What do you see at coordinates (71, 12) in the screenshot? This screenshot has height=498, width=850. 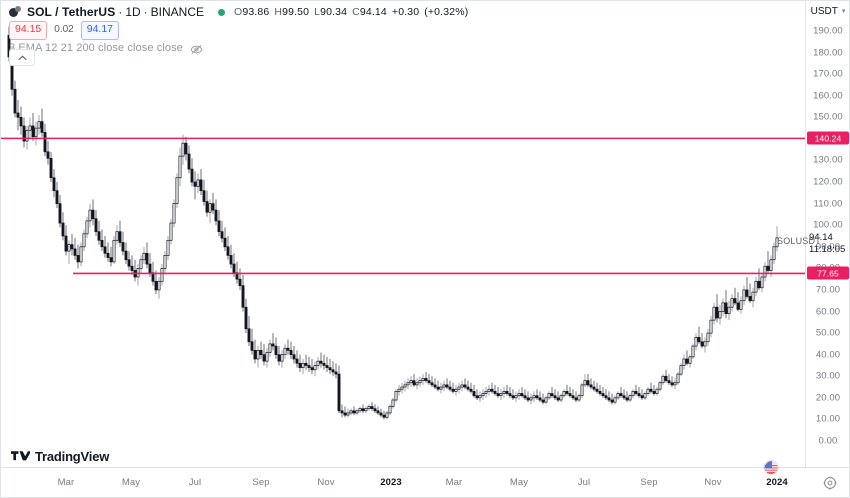 I see `symbol-name: SOL / TetherUS` at bounding box center [71, 12].